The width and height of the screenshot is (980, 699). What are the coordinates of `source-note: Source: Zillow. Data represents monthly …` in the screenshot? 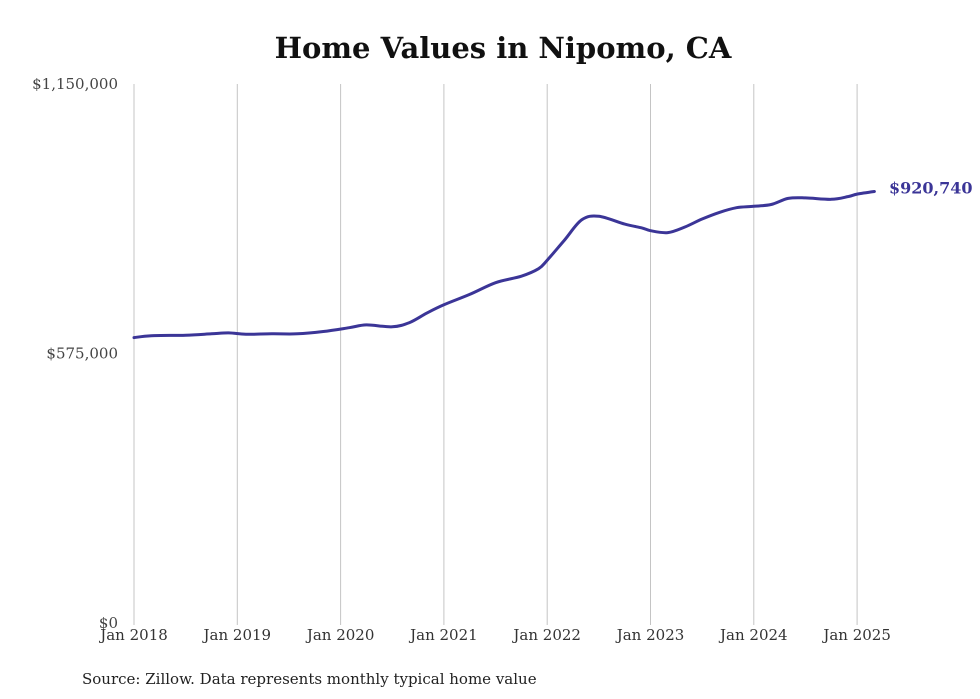 It's located at (309, 679).